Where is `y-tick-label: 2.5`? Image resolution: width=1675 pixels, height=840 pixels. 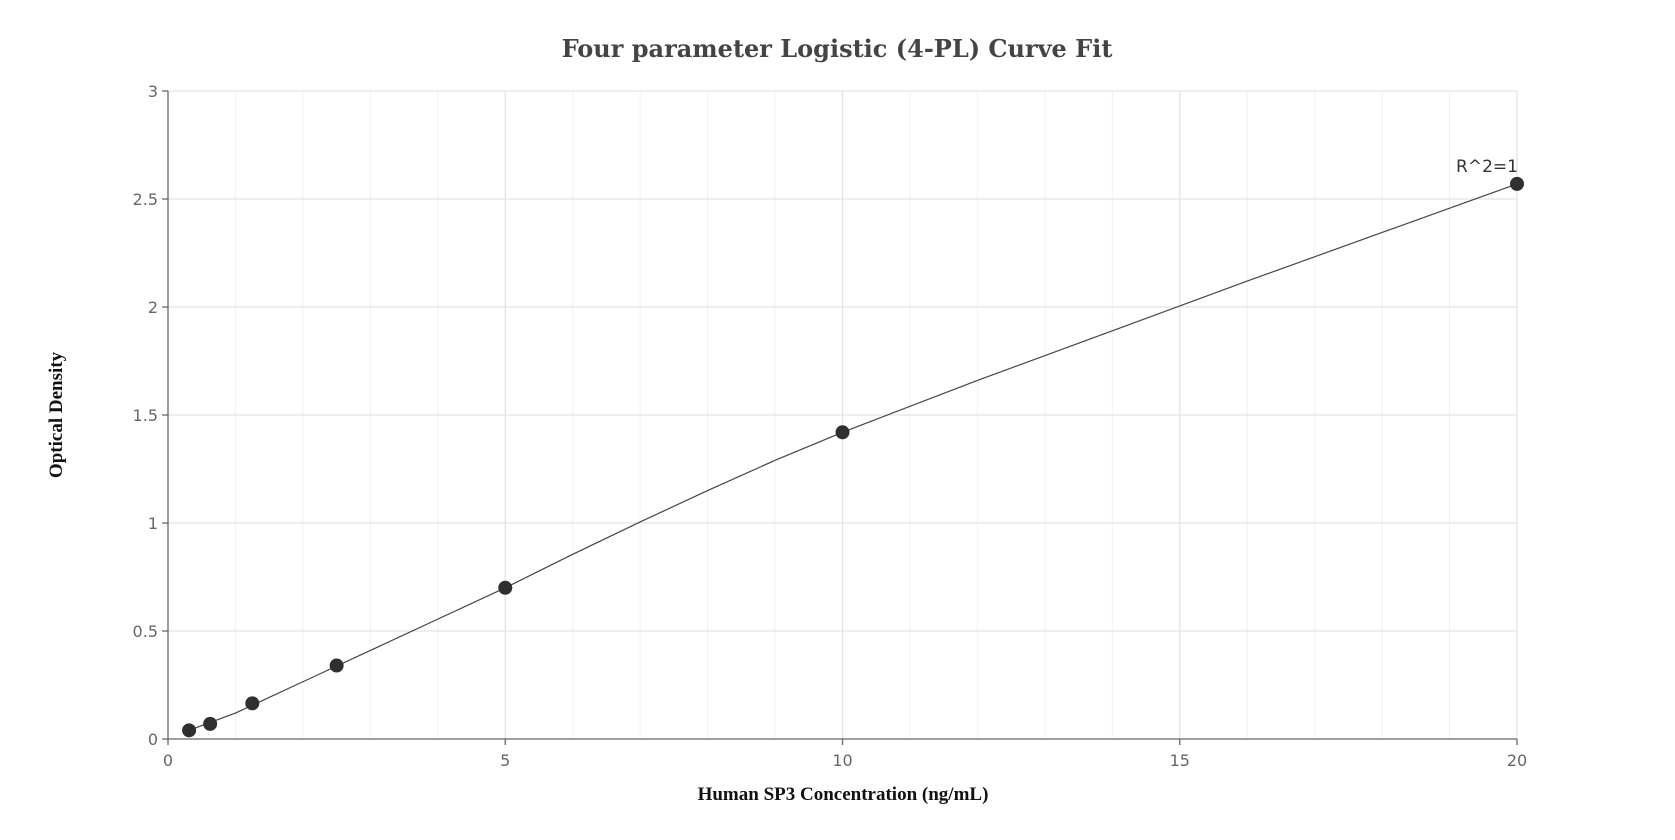
y-tick-label: 2.5 is located at coordinates (145, 199).